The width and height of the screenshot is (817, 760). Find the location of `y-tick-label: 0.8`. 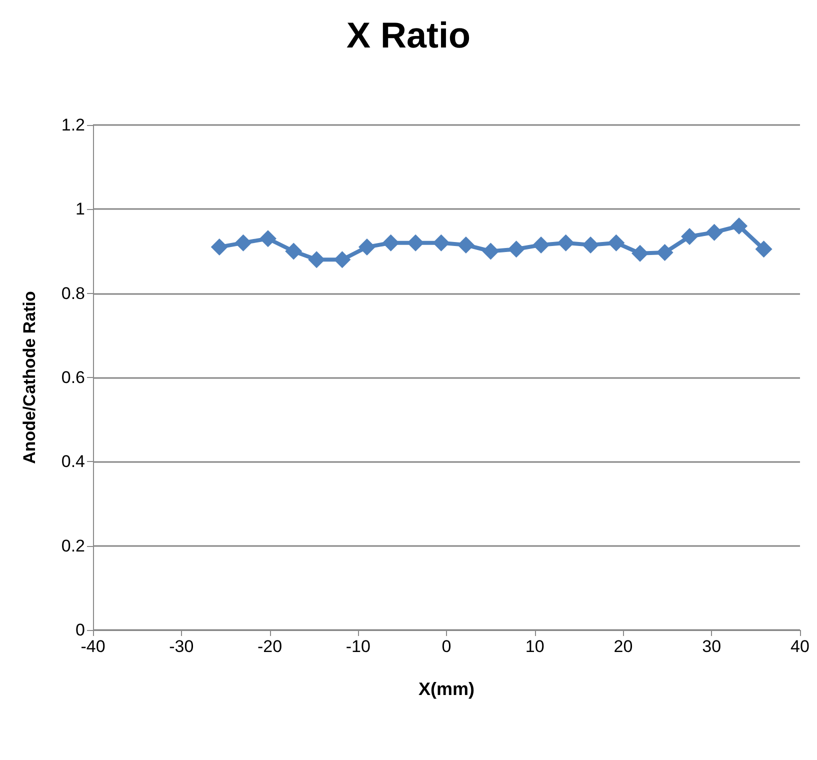

y-tick-label: 0.8 is located at coordinates (73, 293).